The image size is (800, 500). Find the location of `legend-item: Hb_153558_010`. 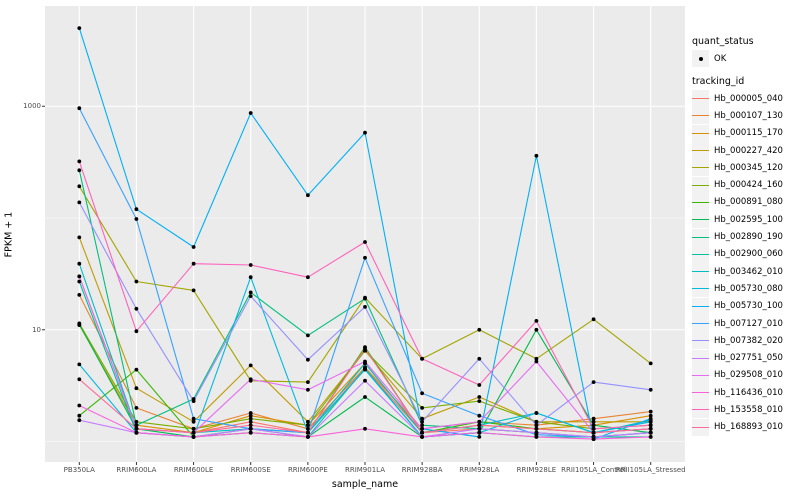

legend-item: Hb_153558_010 is located at coordinates (745, 410).